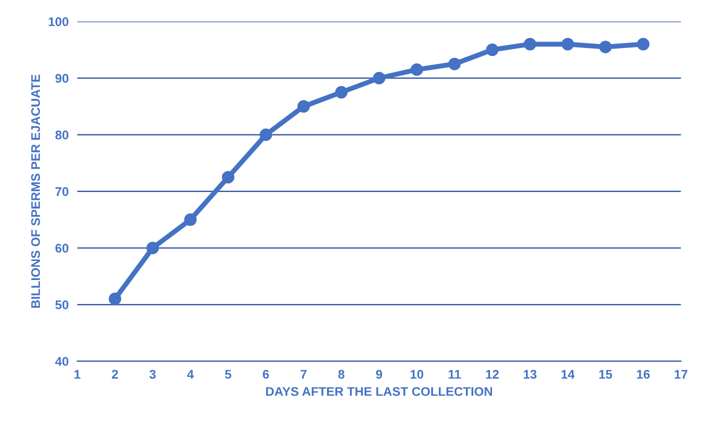 The height and width of the screenshot is (430, 702). Describe the element at coordinates (379, 391) in the screenshot. I see `x-axis-title: DAYS AFTER THE LAST COLLECTION` at that location.